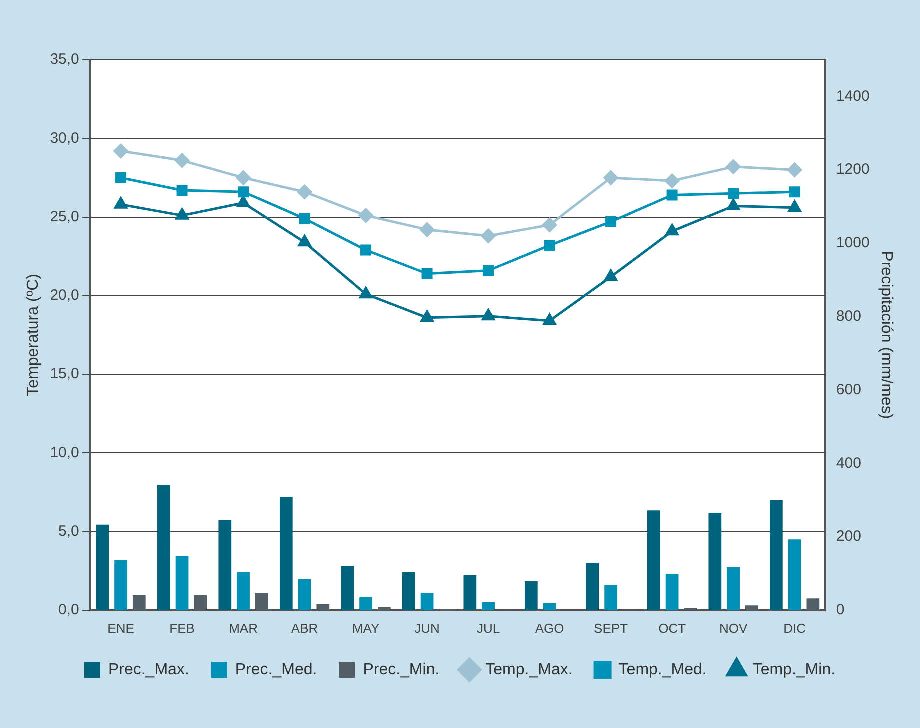 The height and width of the screenshot is (728, 920). What do you see at coordinates (733, 628) in the screenshot?
I see `x-tick-label: NOV` at bounding box center [733, 628].